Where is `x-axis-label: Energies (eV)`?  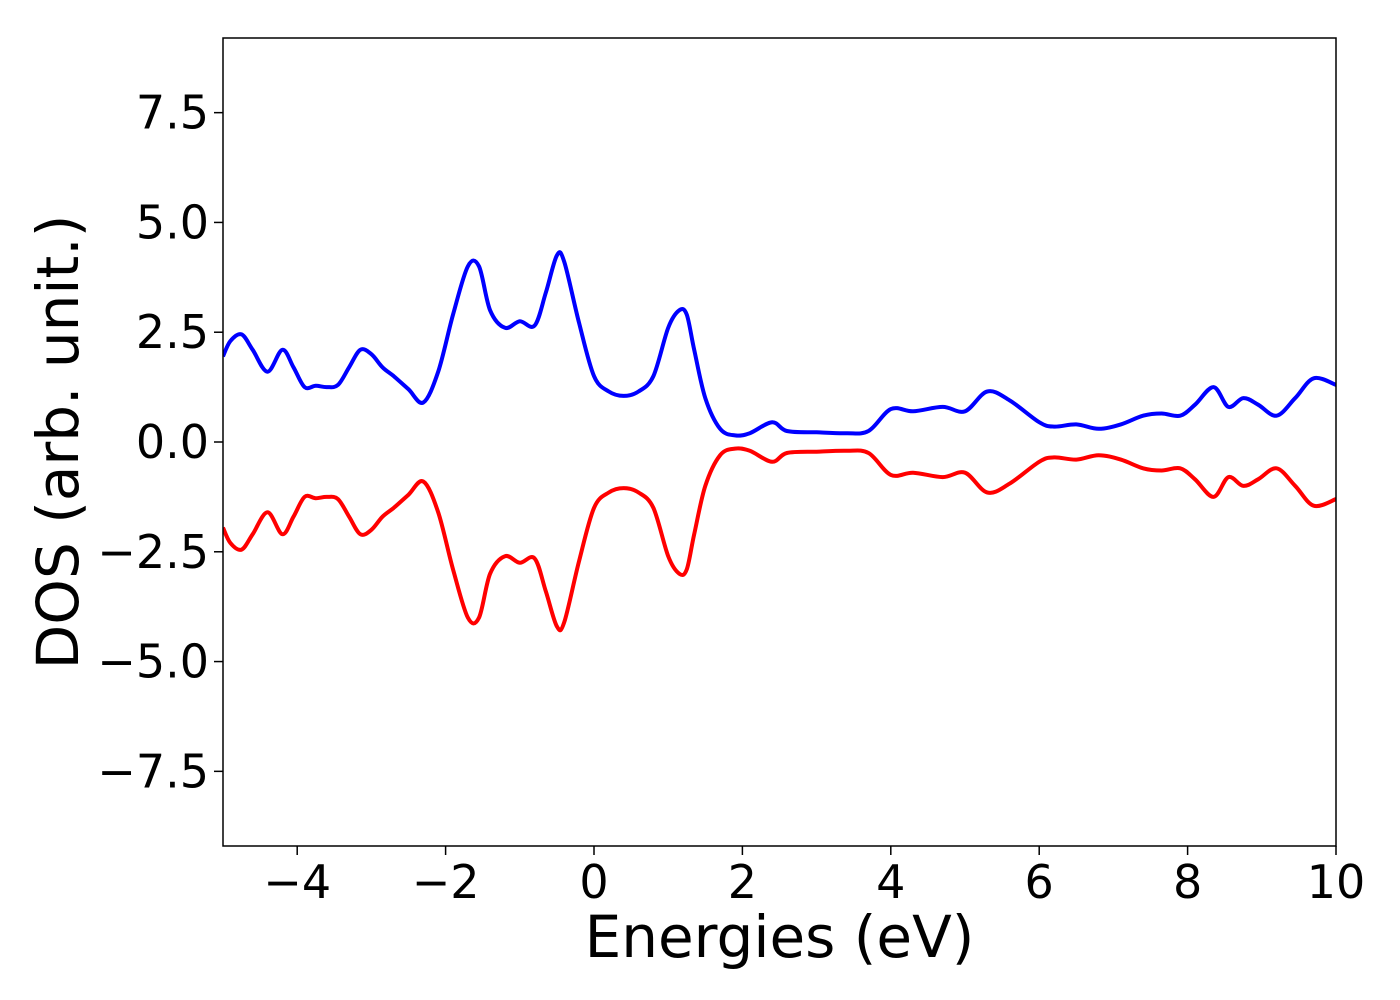
x-axis-label: Energies (eV) is located at coordinates (780, 937).